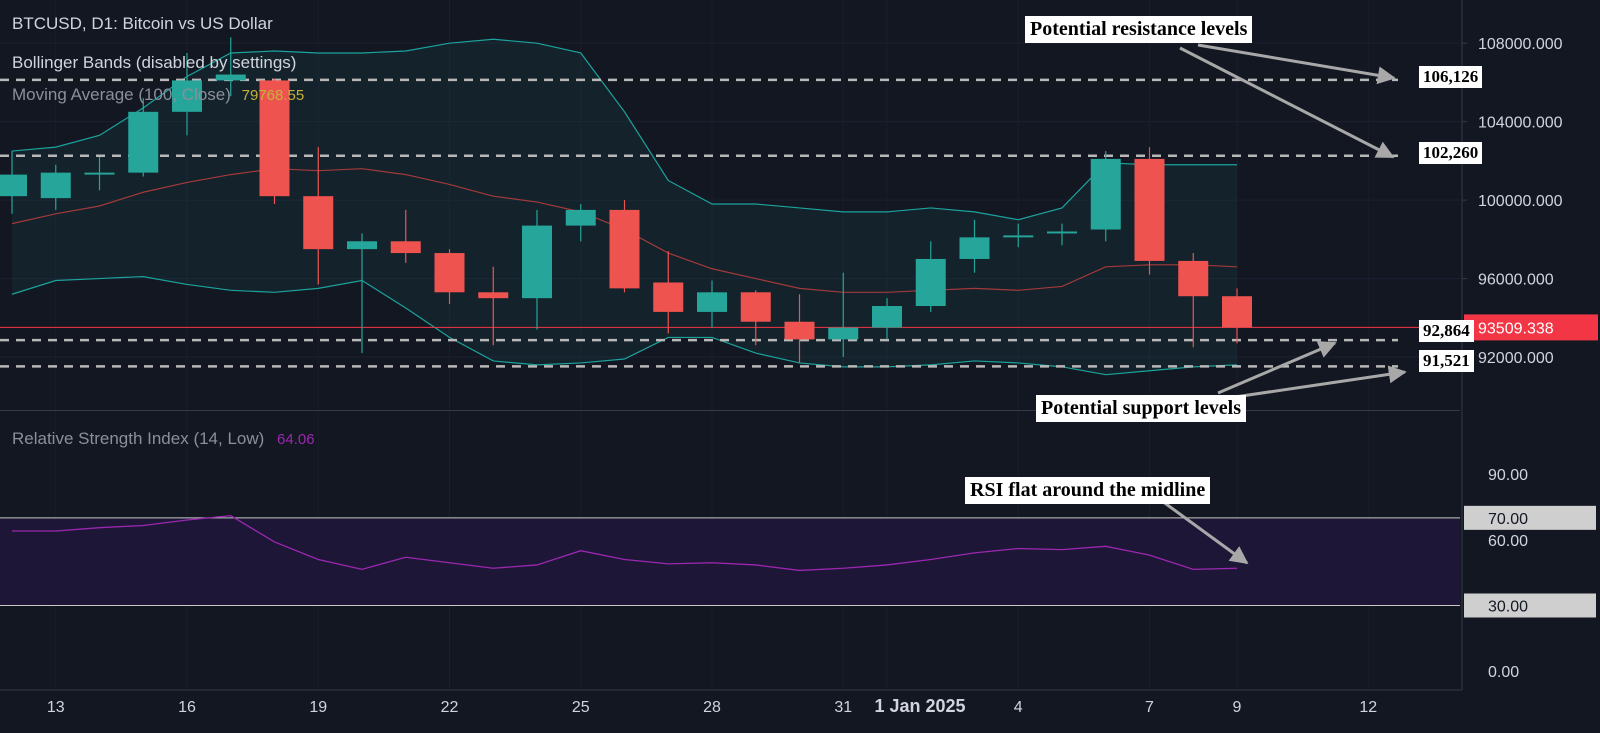 This screenshot has height=733, width=1600. I want to click on last-price-tag, so click(1531, 327).